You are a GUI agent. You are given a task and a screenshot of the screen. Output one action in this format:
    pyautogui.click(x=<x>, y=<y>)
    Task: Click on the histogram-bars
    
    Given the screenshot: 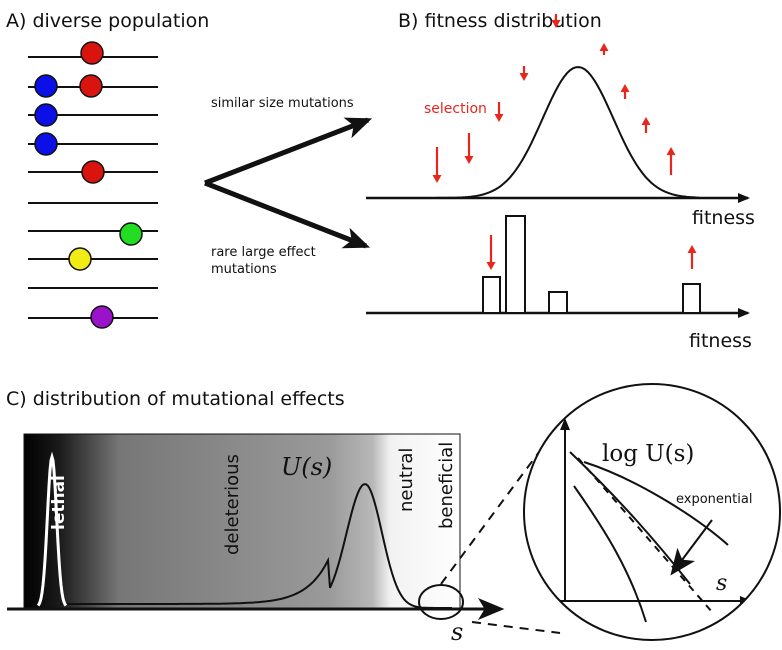 What is the action you would take?
    pyautogui.click(x=591, y=264)
    